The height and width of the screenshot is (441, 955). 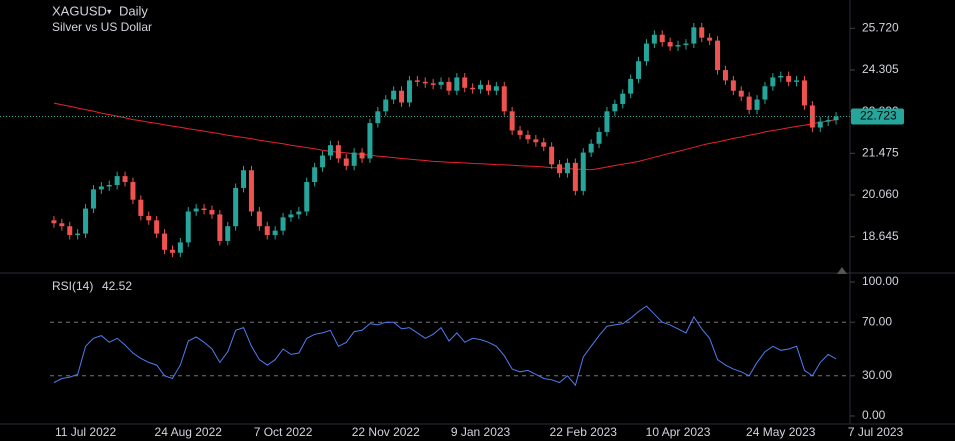 What do you see at coordinates (72, 286) in the screenshot?
I see `rsi-title: RSI(14)` at bounding box center [72, 286].